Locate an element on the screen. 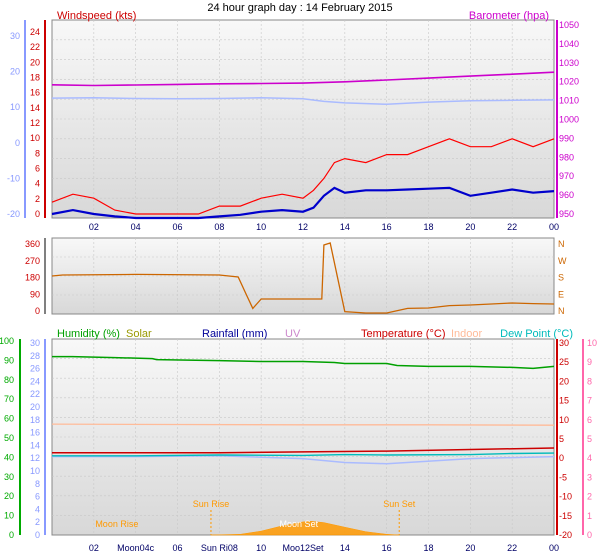 This screenshot has height=560, width=600. temp-x-tick: 16 is located at coordinates (387, 548).